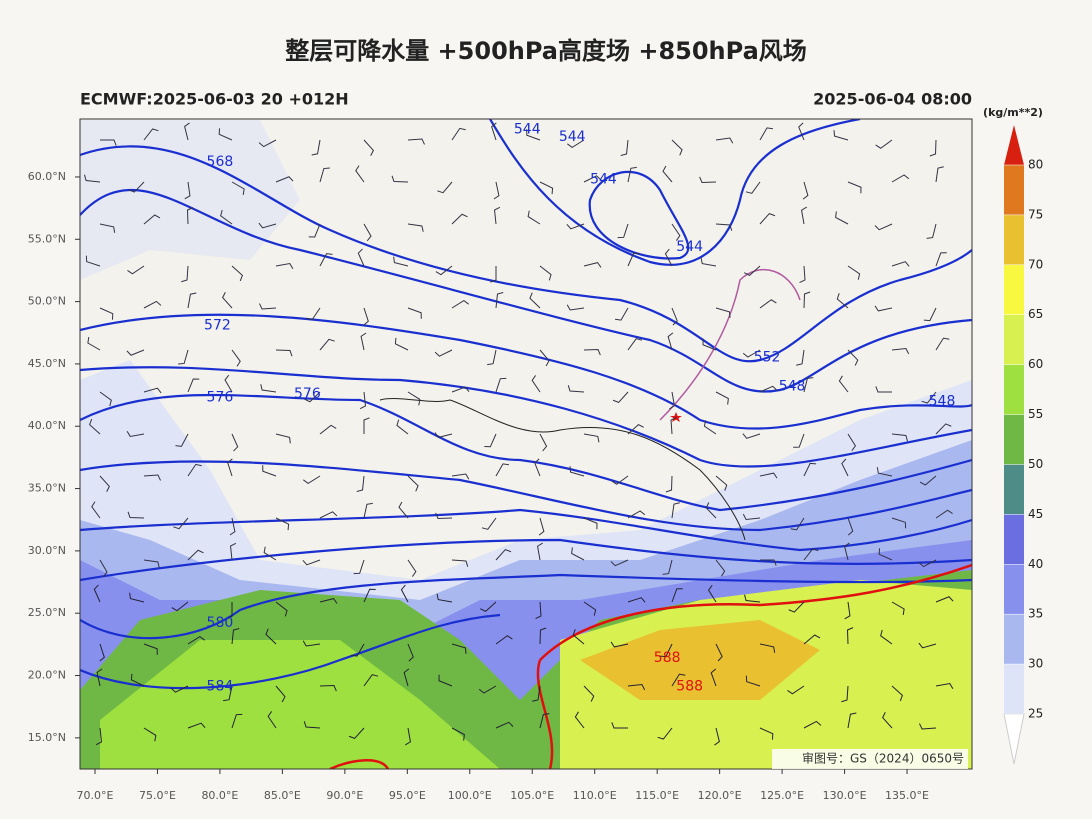 The width and height of the screenshot is (1092, 819). Describe the element at coordinates (47, 176) in the screenshot. I see `y-tick-label: 60.0°N` at that location.